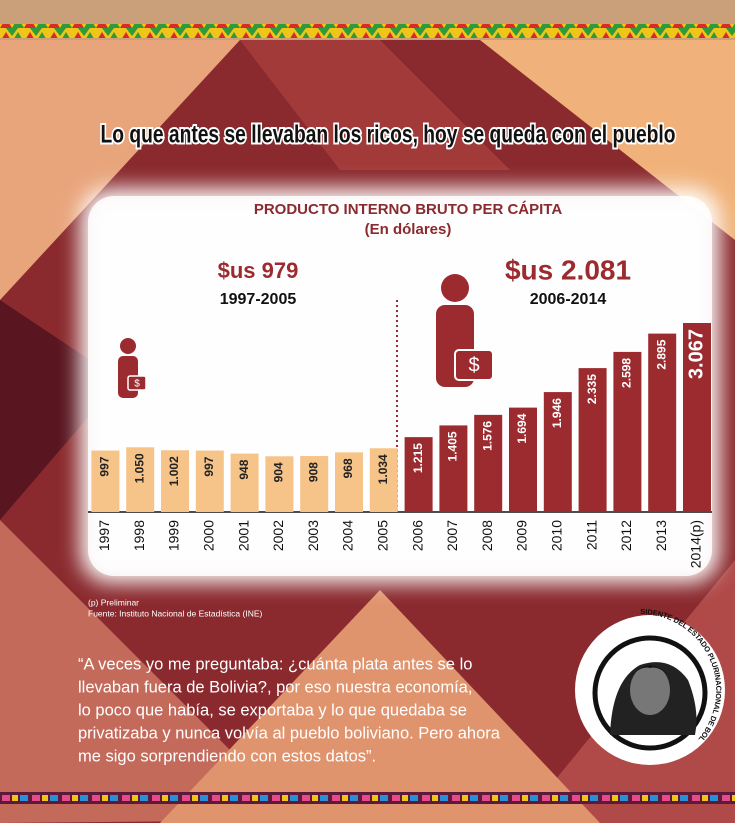 The width and height of the screenshot is (735, 823). Describe the element at coordinates (487, 436) in the screenshot. I see `value-label: 1.576` at that location.